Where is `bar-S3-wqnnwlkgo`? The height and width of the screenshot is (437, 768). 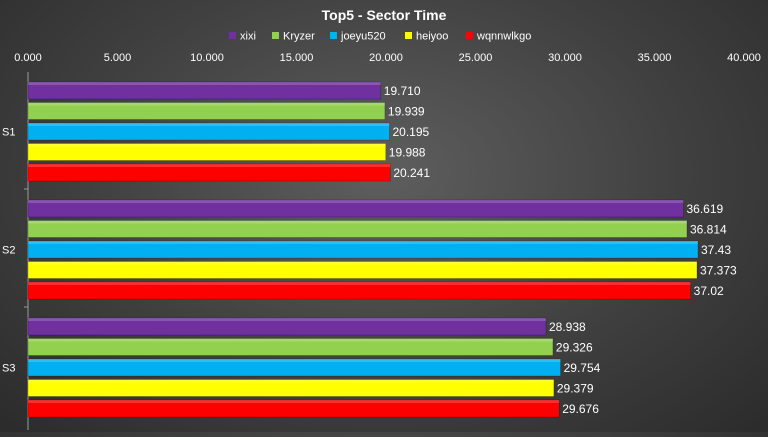 bar-S3-wqnnwlkgo is located at coordinates (293, 408).